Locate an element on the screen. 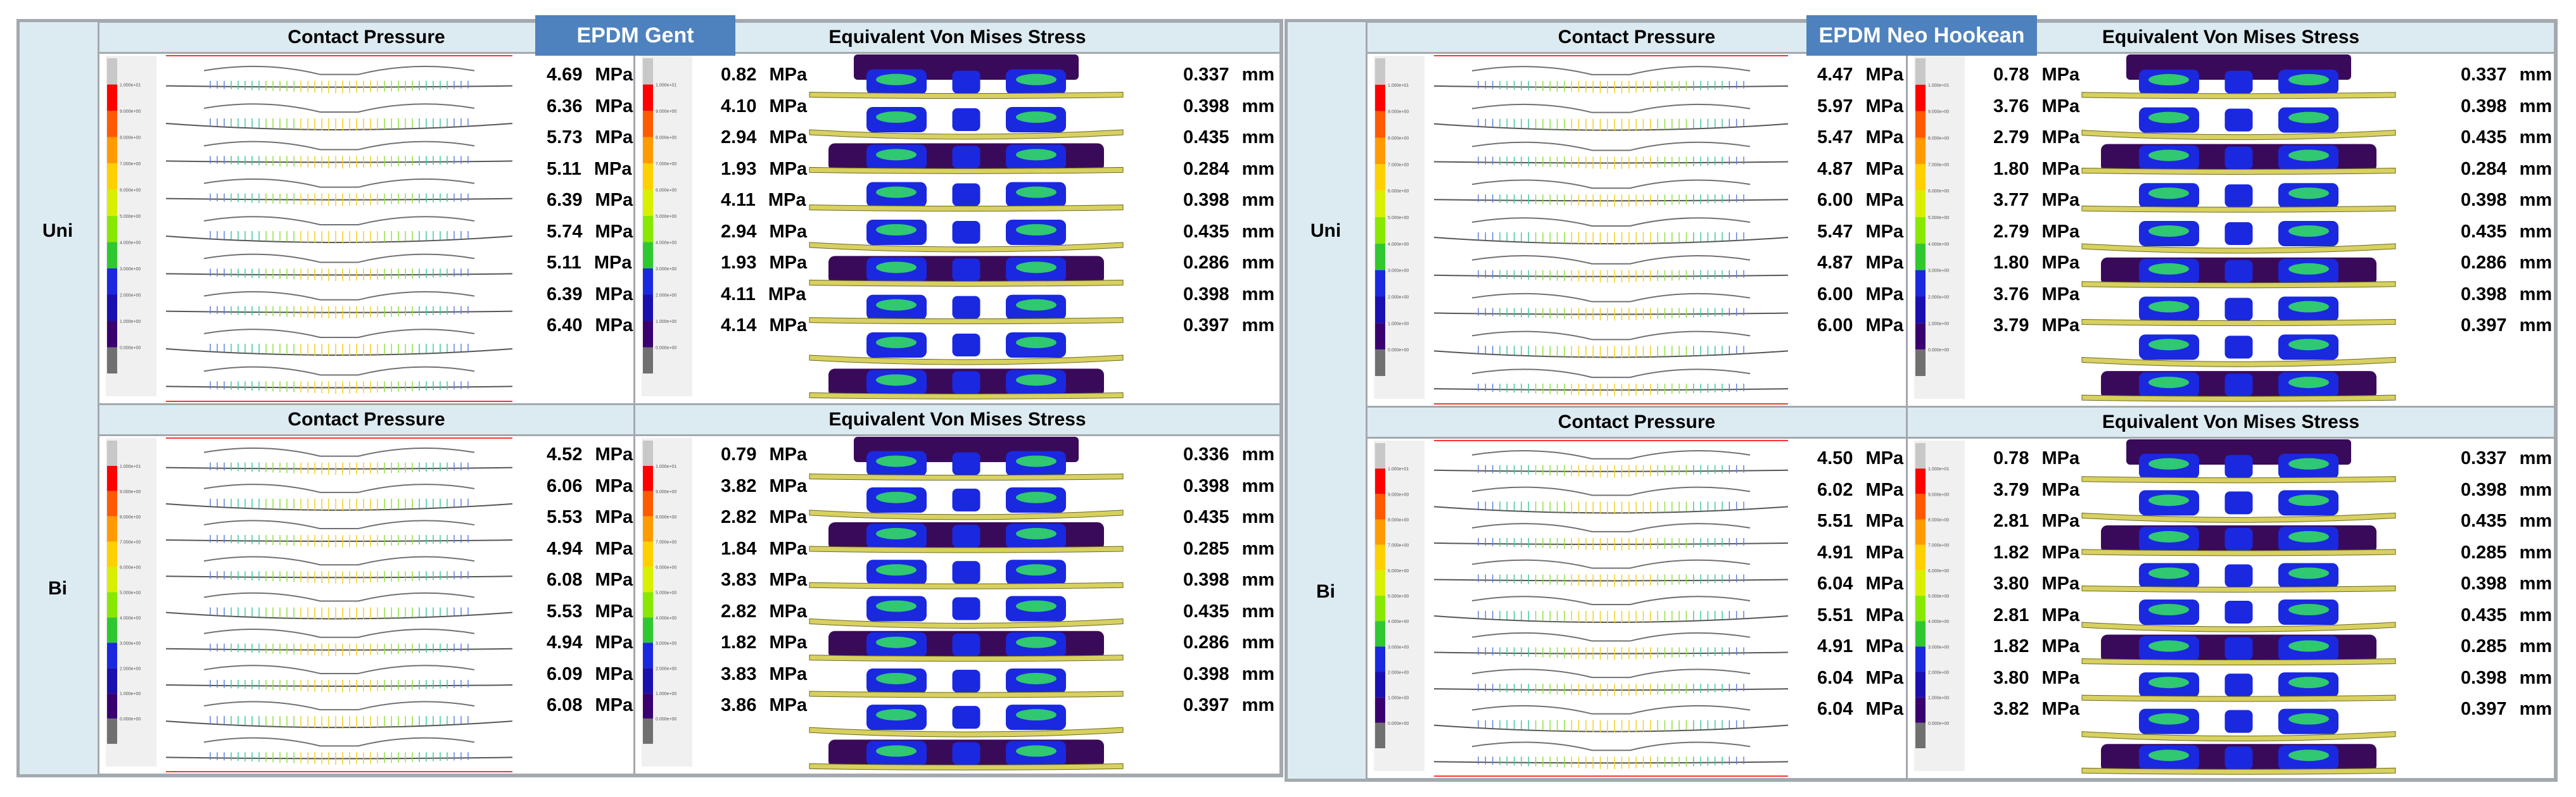 The width and height of the screenshot is (2576, 797). value-row: 0.286 mm is located at coordinates (1228, 263).